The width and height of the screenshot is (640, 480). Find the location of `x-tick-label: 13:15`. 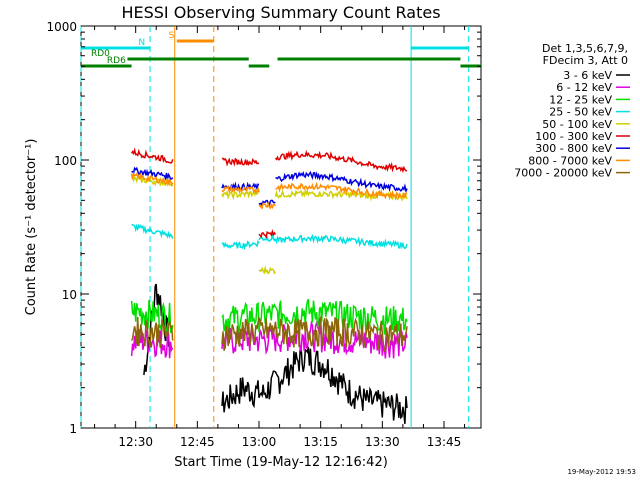

x-tick-label: 13:15 is located at coordinates (320, 442).